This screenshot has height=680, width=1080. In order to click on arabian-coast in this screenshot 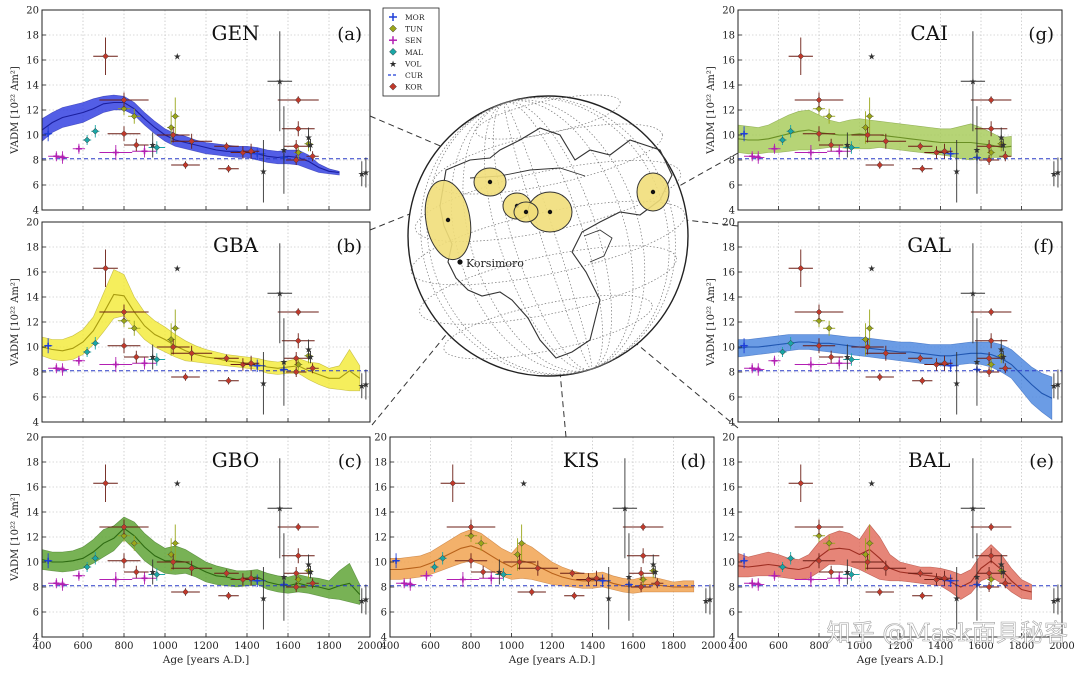, I will do `click(598, 246)`.